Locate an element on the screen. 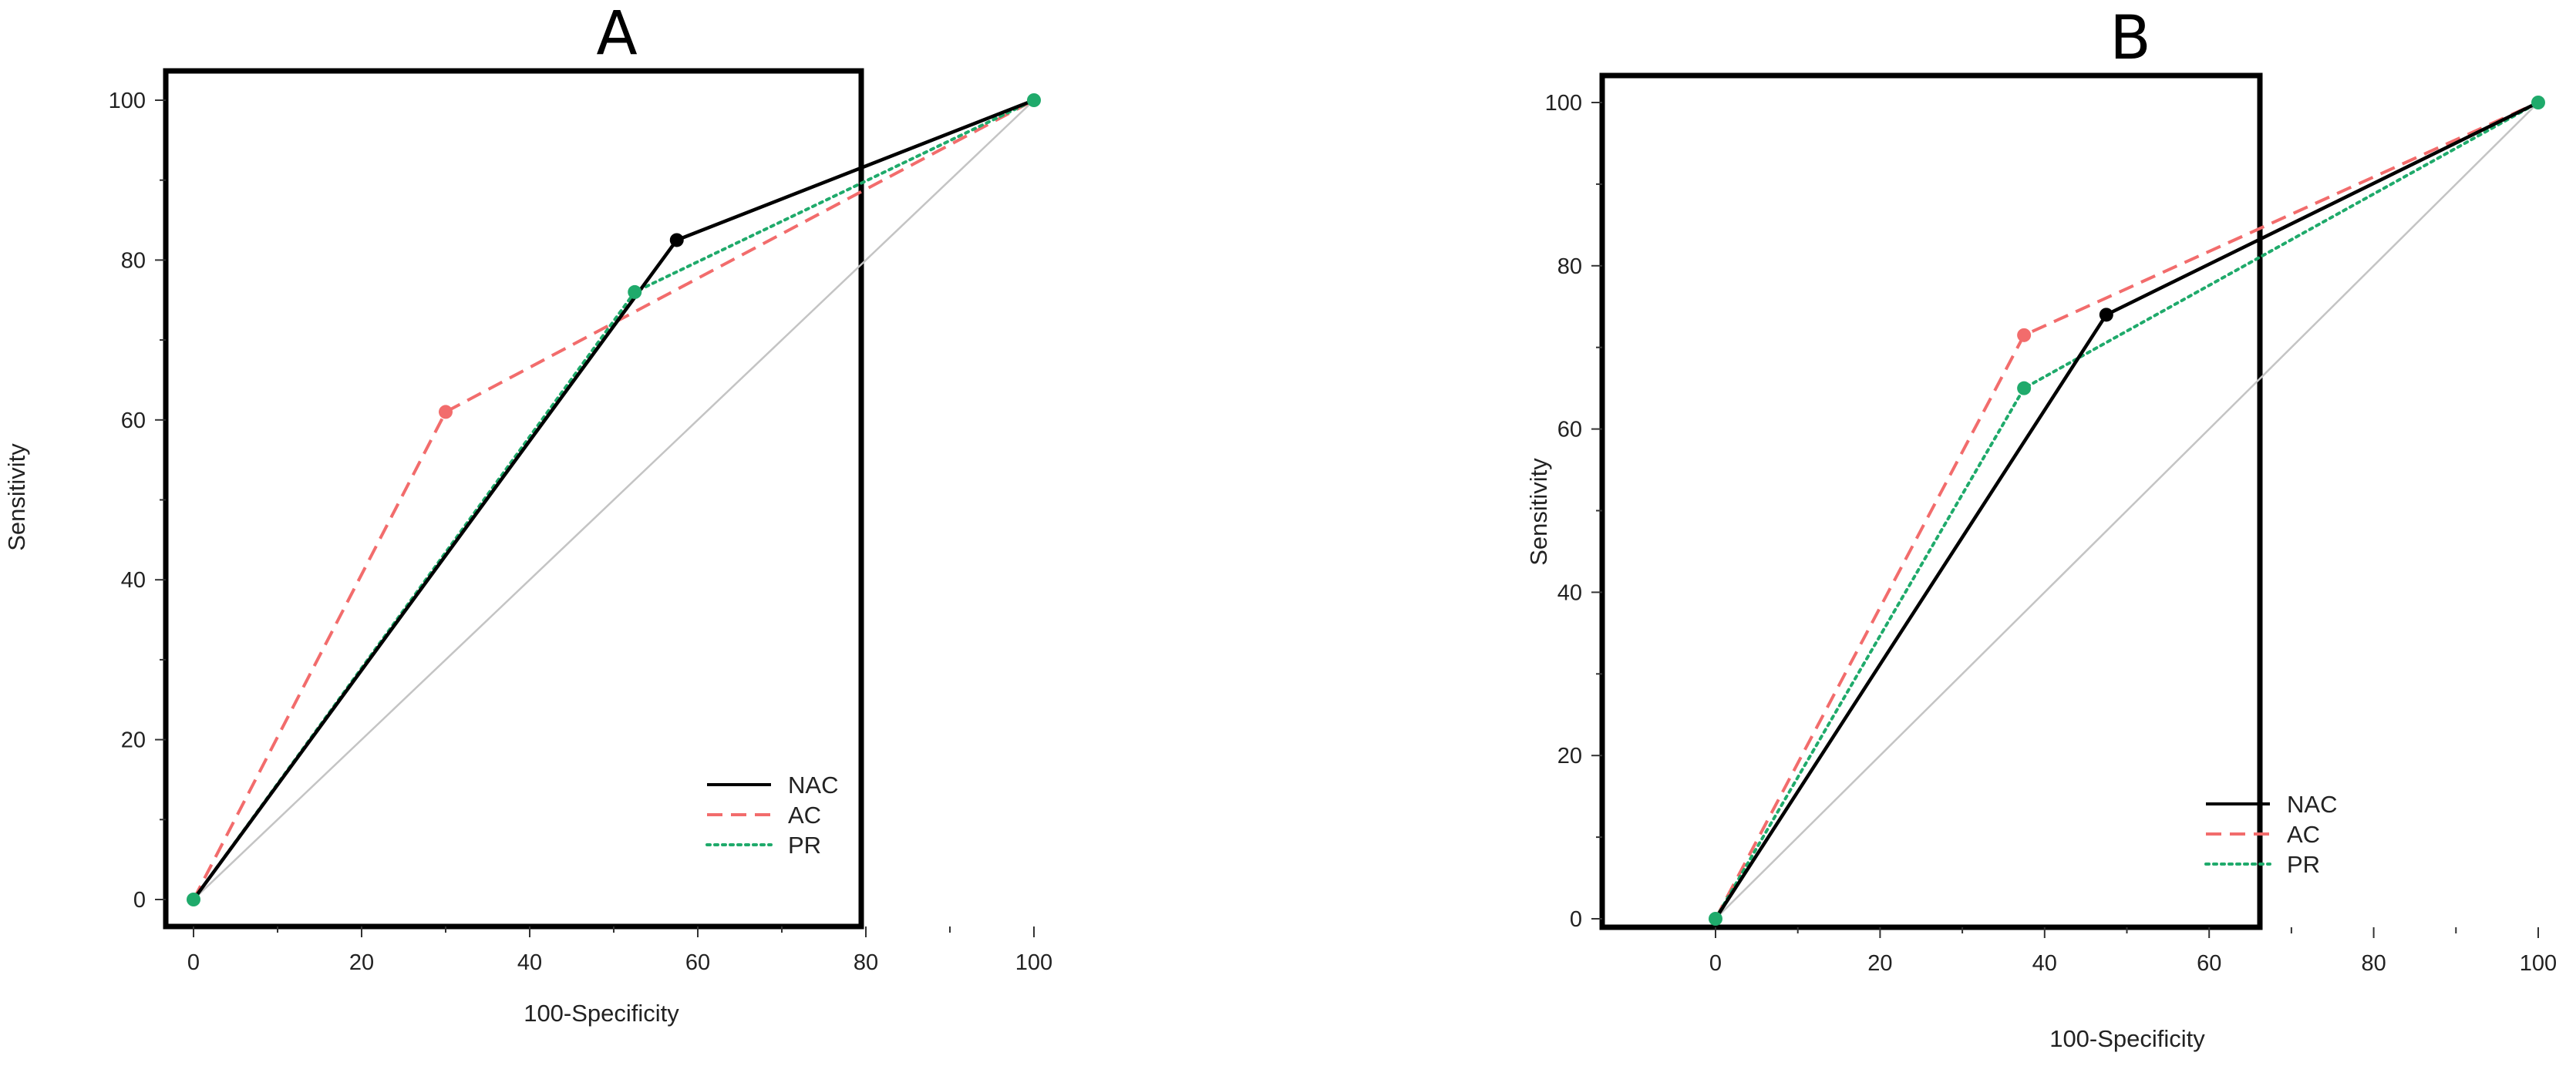 Image resolution: width=2576 pixels, height=1066 pixels. panel-label: B is located at coordinates (2130, 38).